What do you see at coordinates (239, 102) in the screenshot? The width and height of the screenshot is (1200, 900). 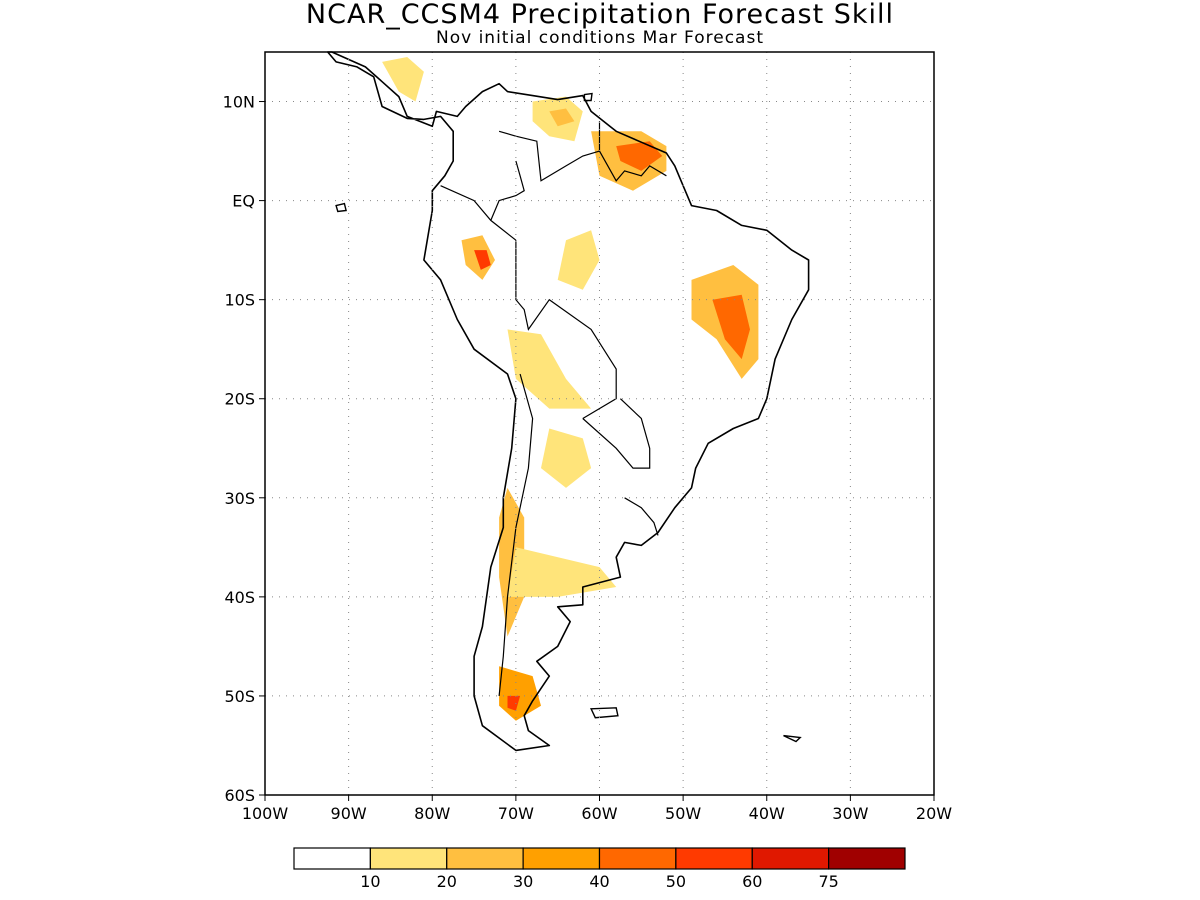 I see `lat-tick-label: 10N` at bounding box center [239, 102].